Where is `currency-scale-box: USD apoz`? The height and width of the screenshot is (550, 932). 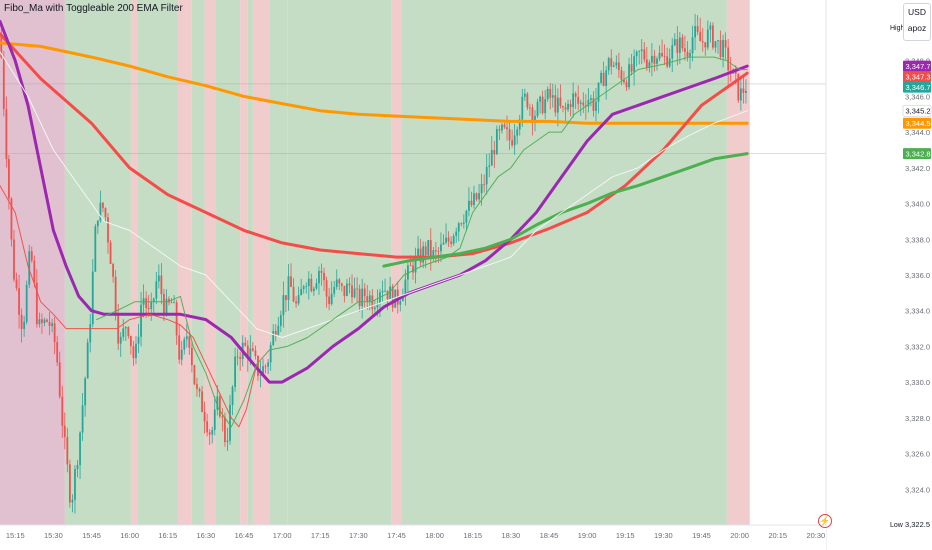 currency-scale-box: USD apoz is located at coordinates (917, 22).